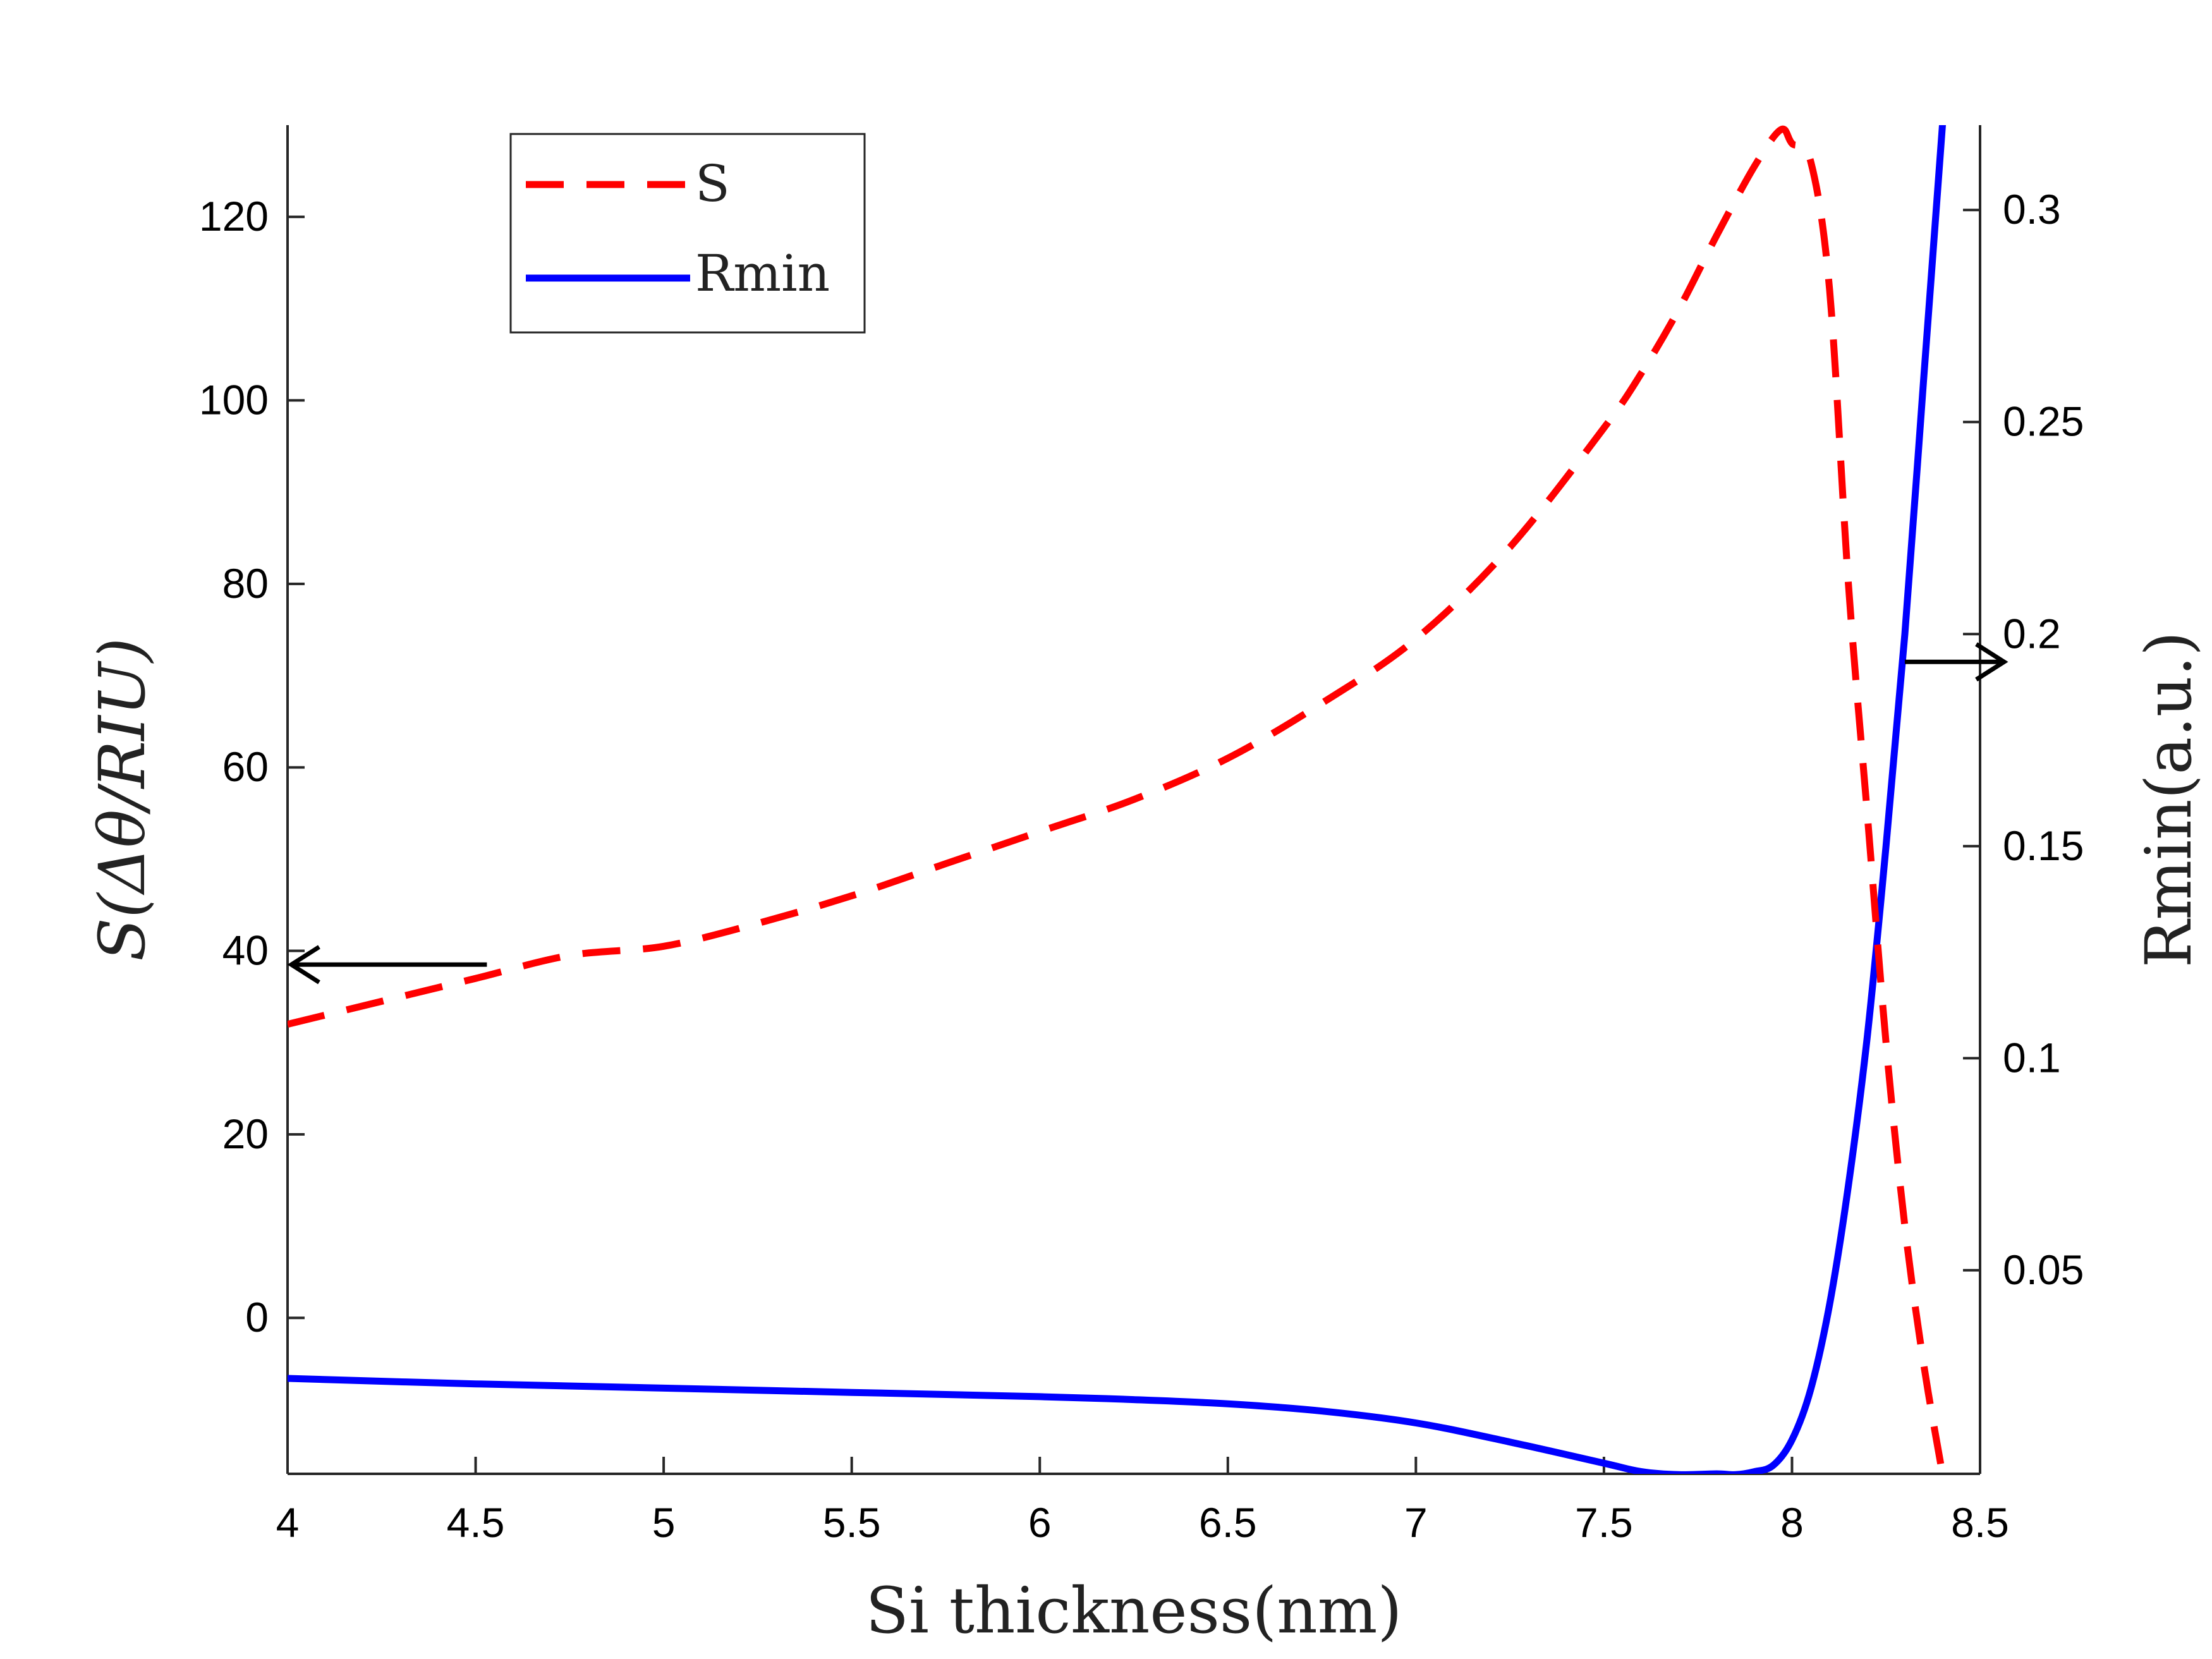 The width and height of the screenshot is (2212, 1659). I want to click on x-tick-label: 5.5, so click(852, 1522).